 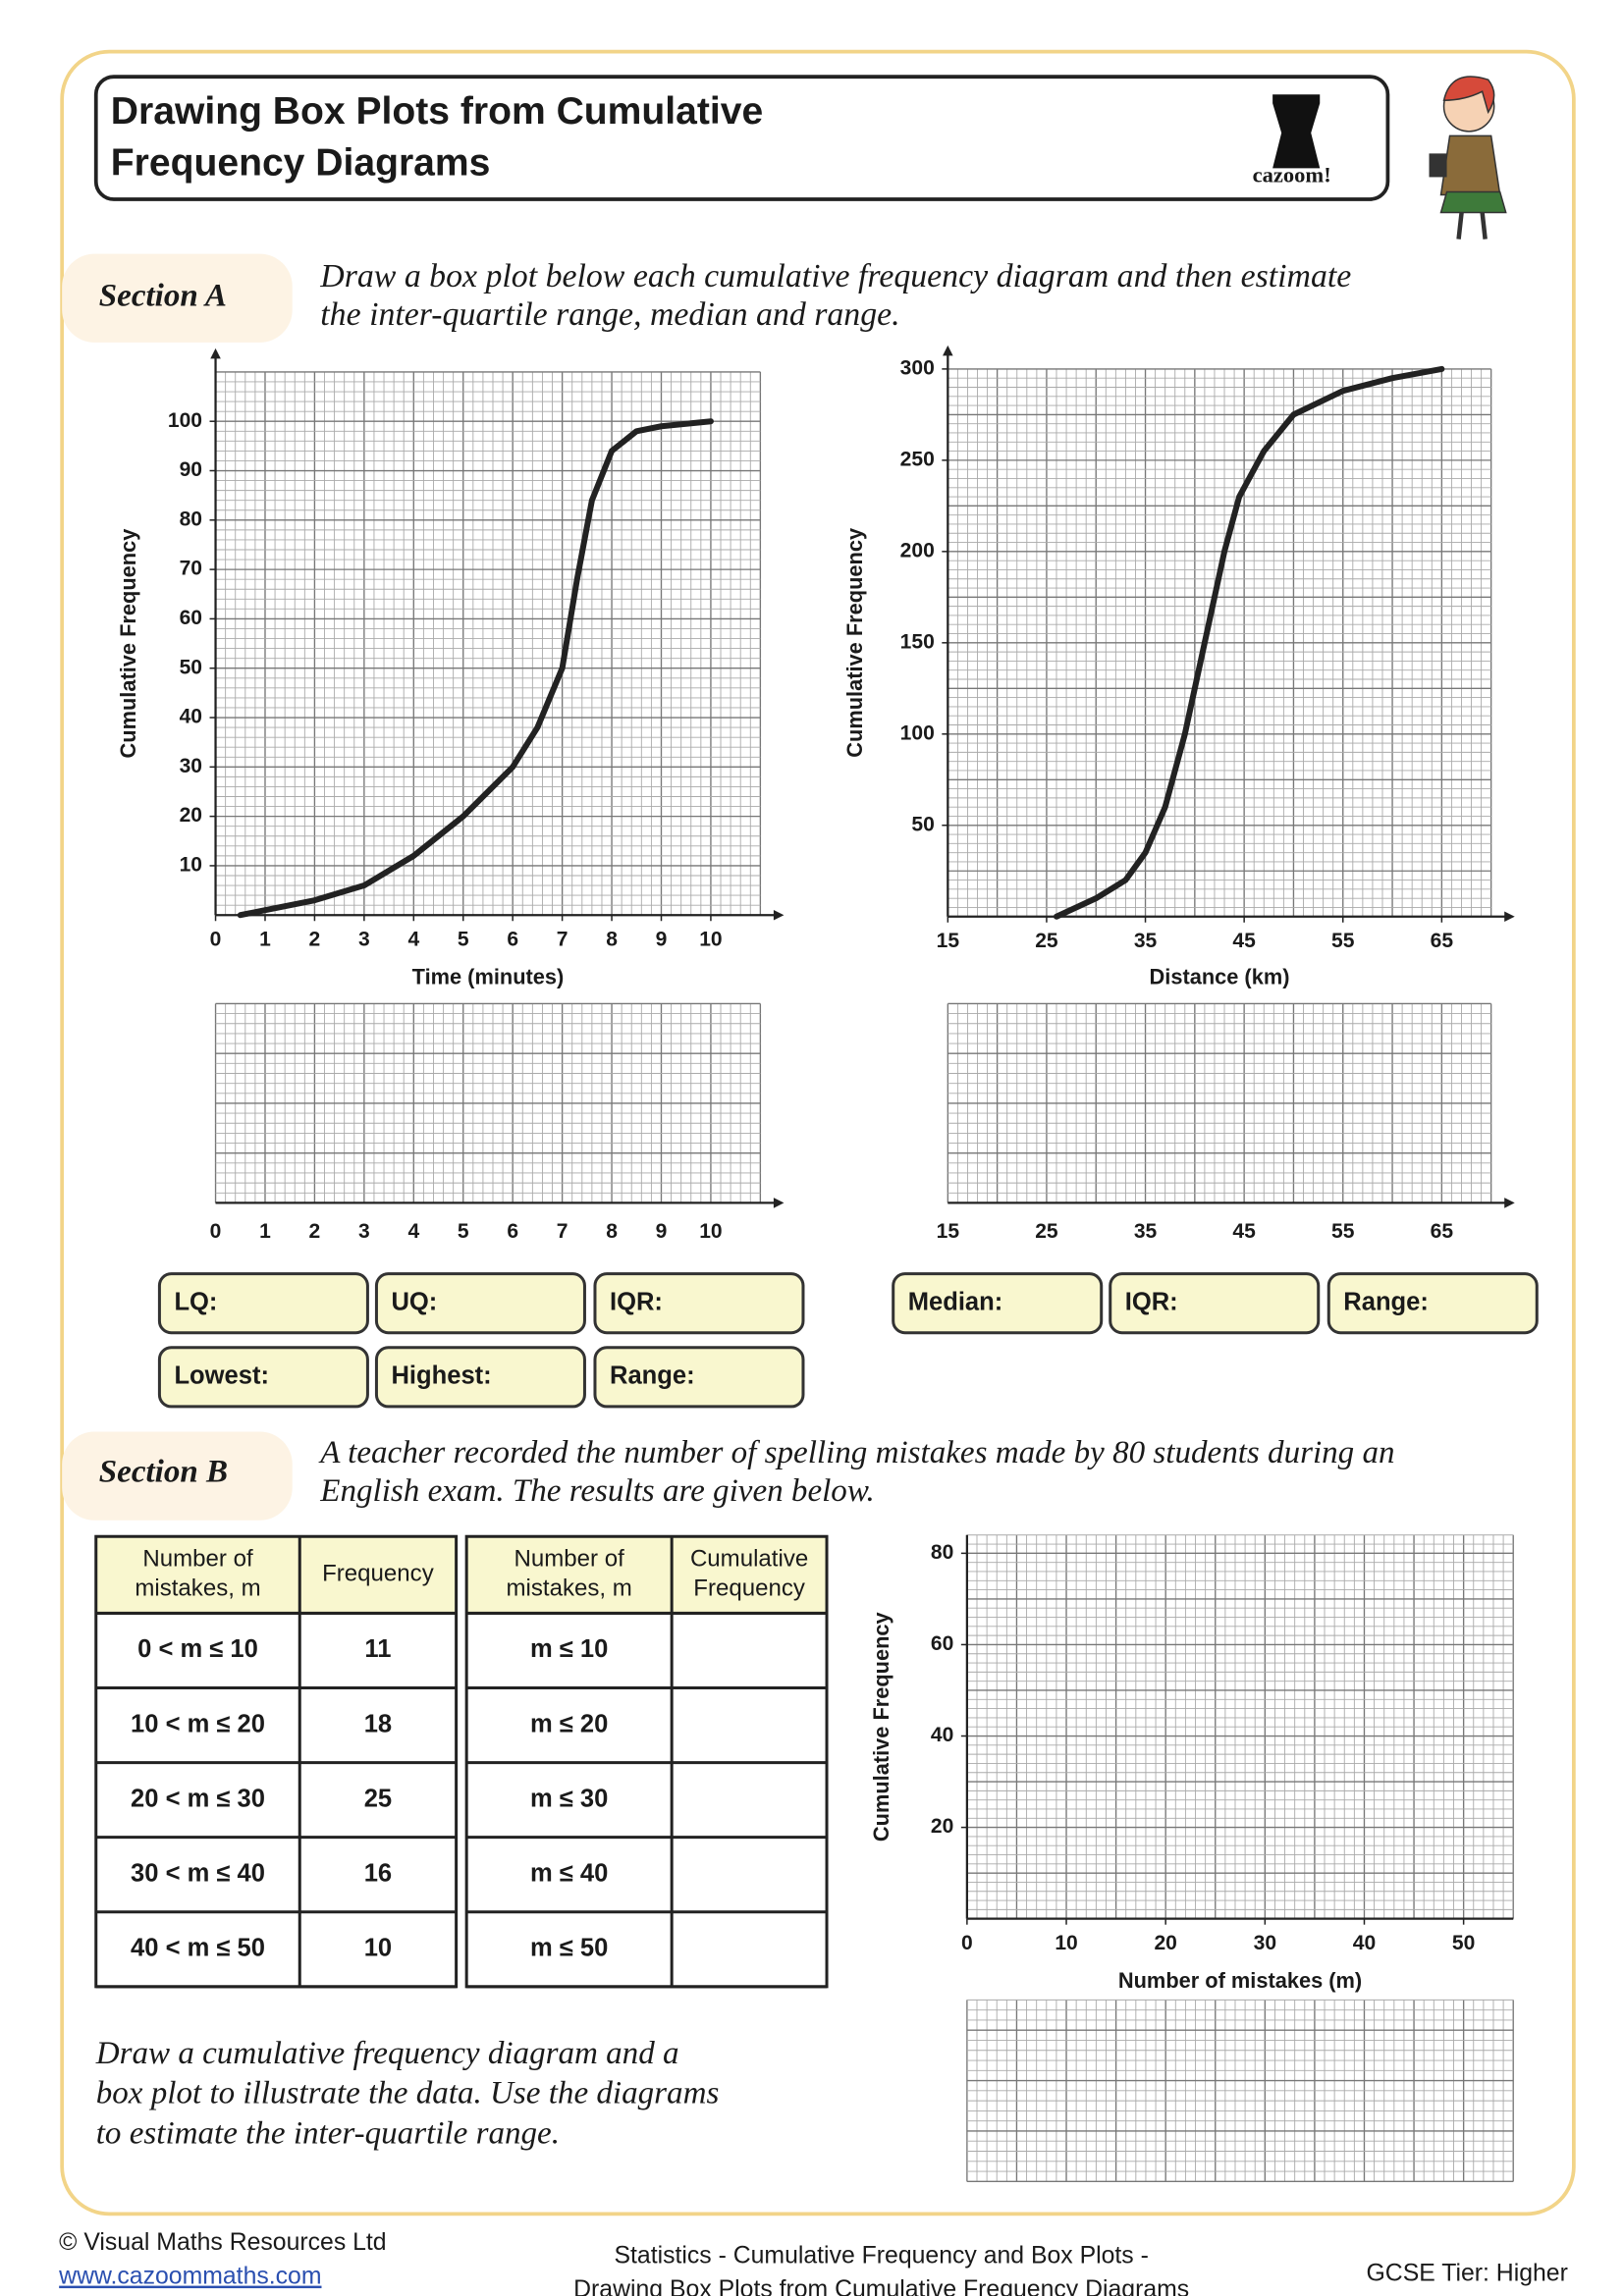 I want to click on table-cell: 18, so click(x=378, y=1723).